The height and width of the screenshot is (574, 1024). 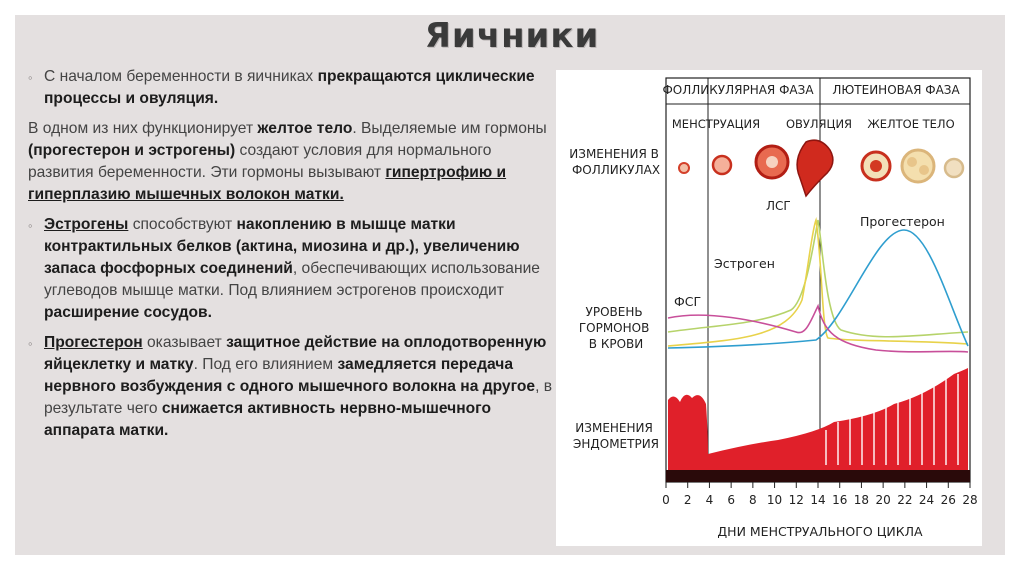 I want to click on row-follicles-line1: ИЗМЕНЕНИЯ В, so click(x=614, y=154).